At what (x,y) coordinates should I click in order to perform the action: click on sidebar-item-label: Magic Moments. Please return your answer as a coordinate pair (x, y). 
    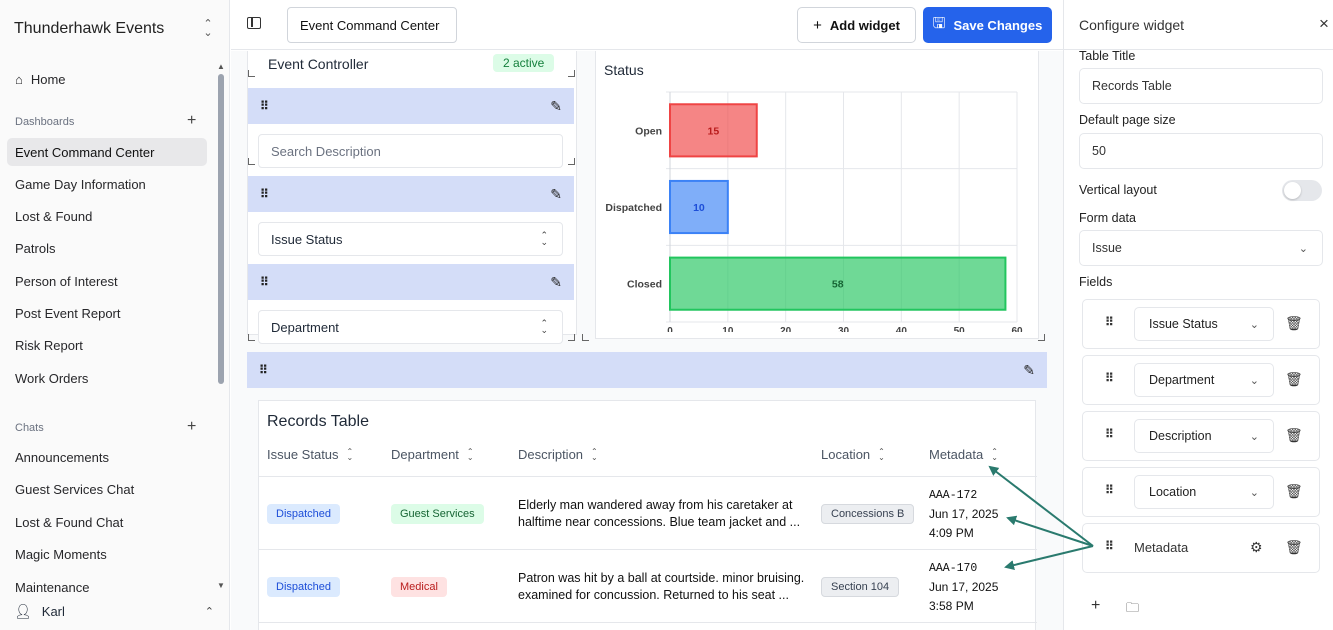
    Looking at the image, I should click on (61, 554).